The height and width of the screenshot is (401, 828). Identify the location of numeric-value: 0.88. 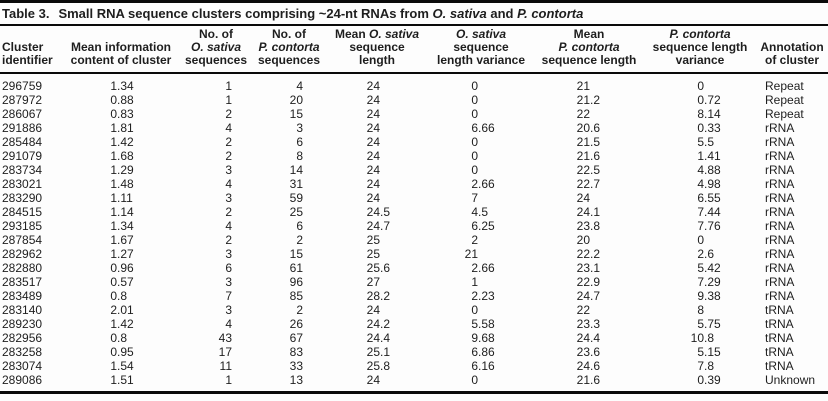
(122, 100).